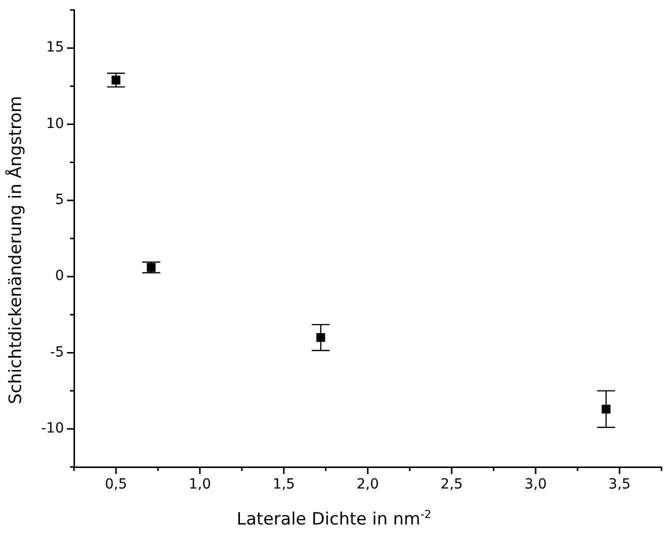 This screenshot has height=541, width=668. I want to click on x-tick-label: 2,5, so click(451, 484).